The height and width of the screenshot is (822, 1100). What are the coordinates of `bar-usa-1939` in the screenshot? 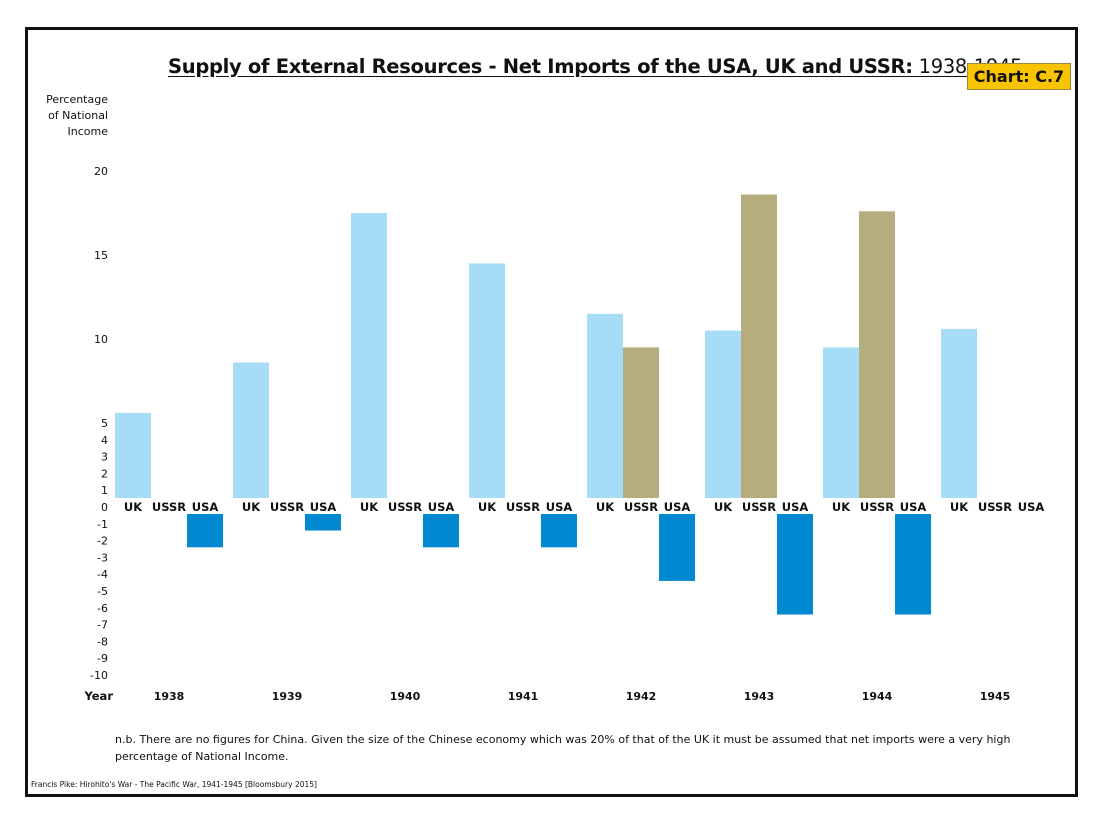 It's located at (323, 522).